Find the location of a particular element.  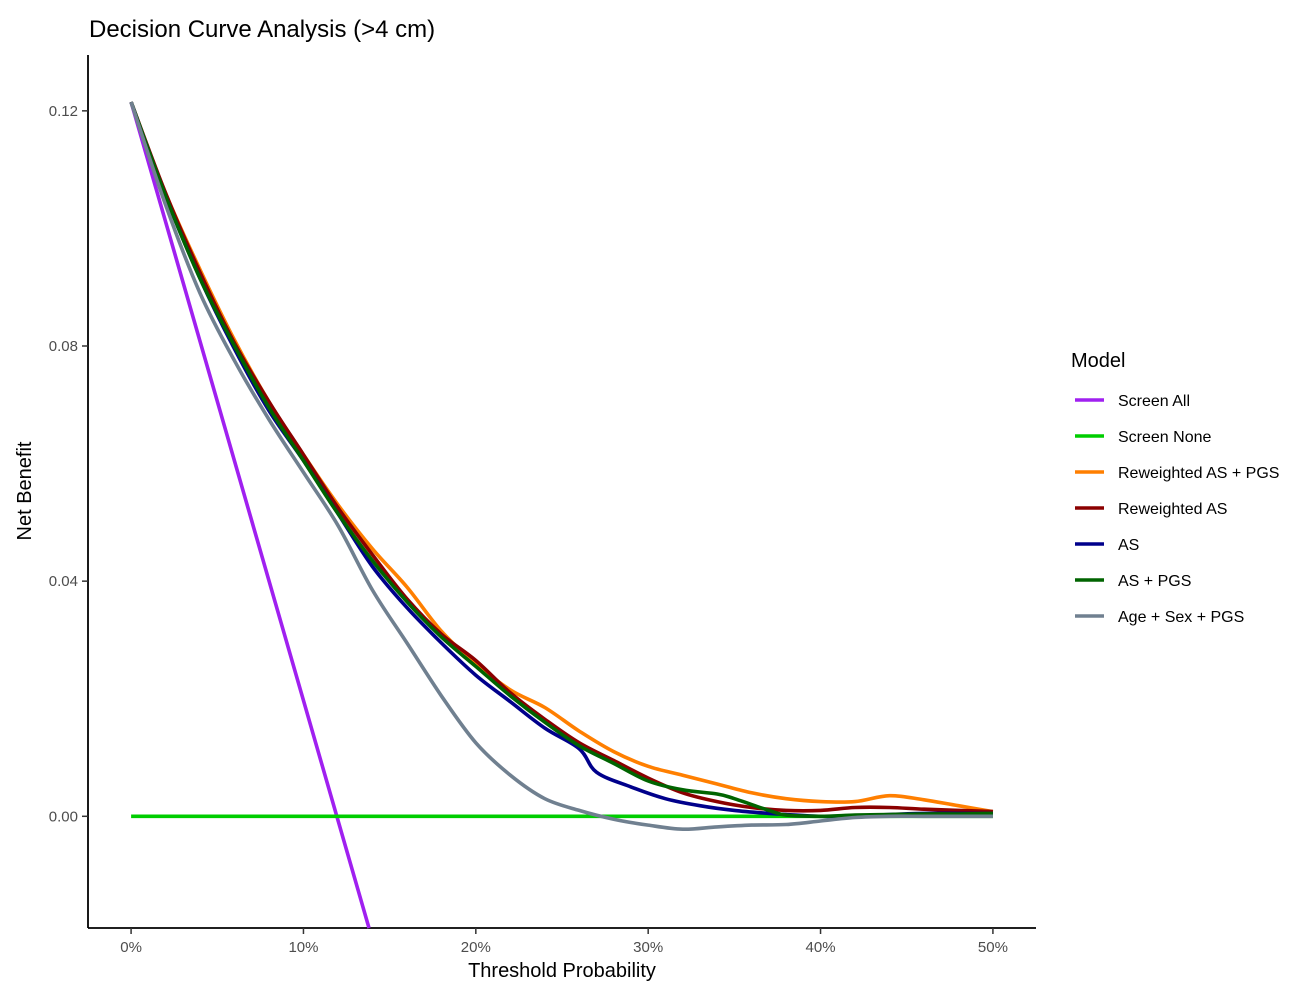

x-tick-label: 20% is located at coordinates (476, 947).